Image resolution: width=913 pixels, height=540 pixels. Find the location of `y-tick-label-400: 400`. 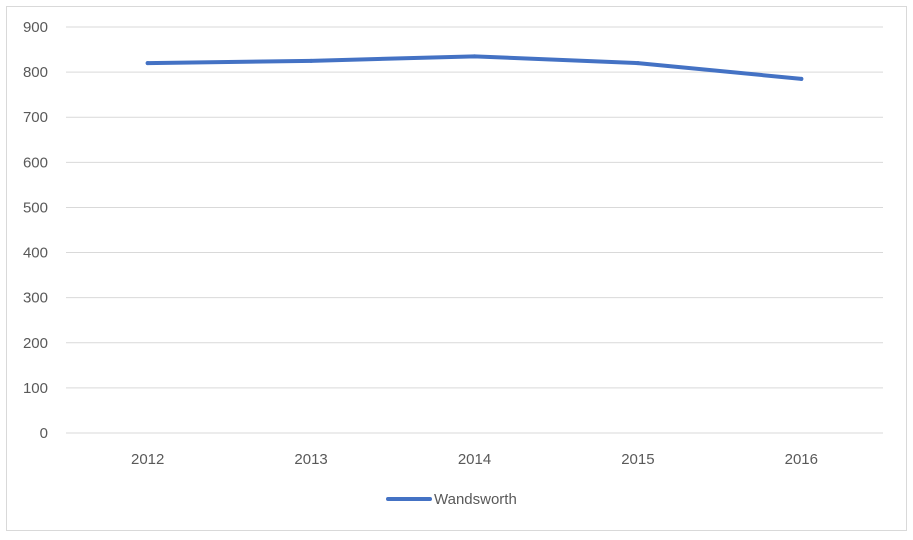

y-tick-label-400: 400 is located at coordinates (35, 253).